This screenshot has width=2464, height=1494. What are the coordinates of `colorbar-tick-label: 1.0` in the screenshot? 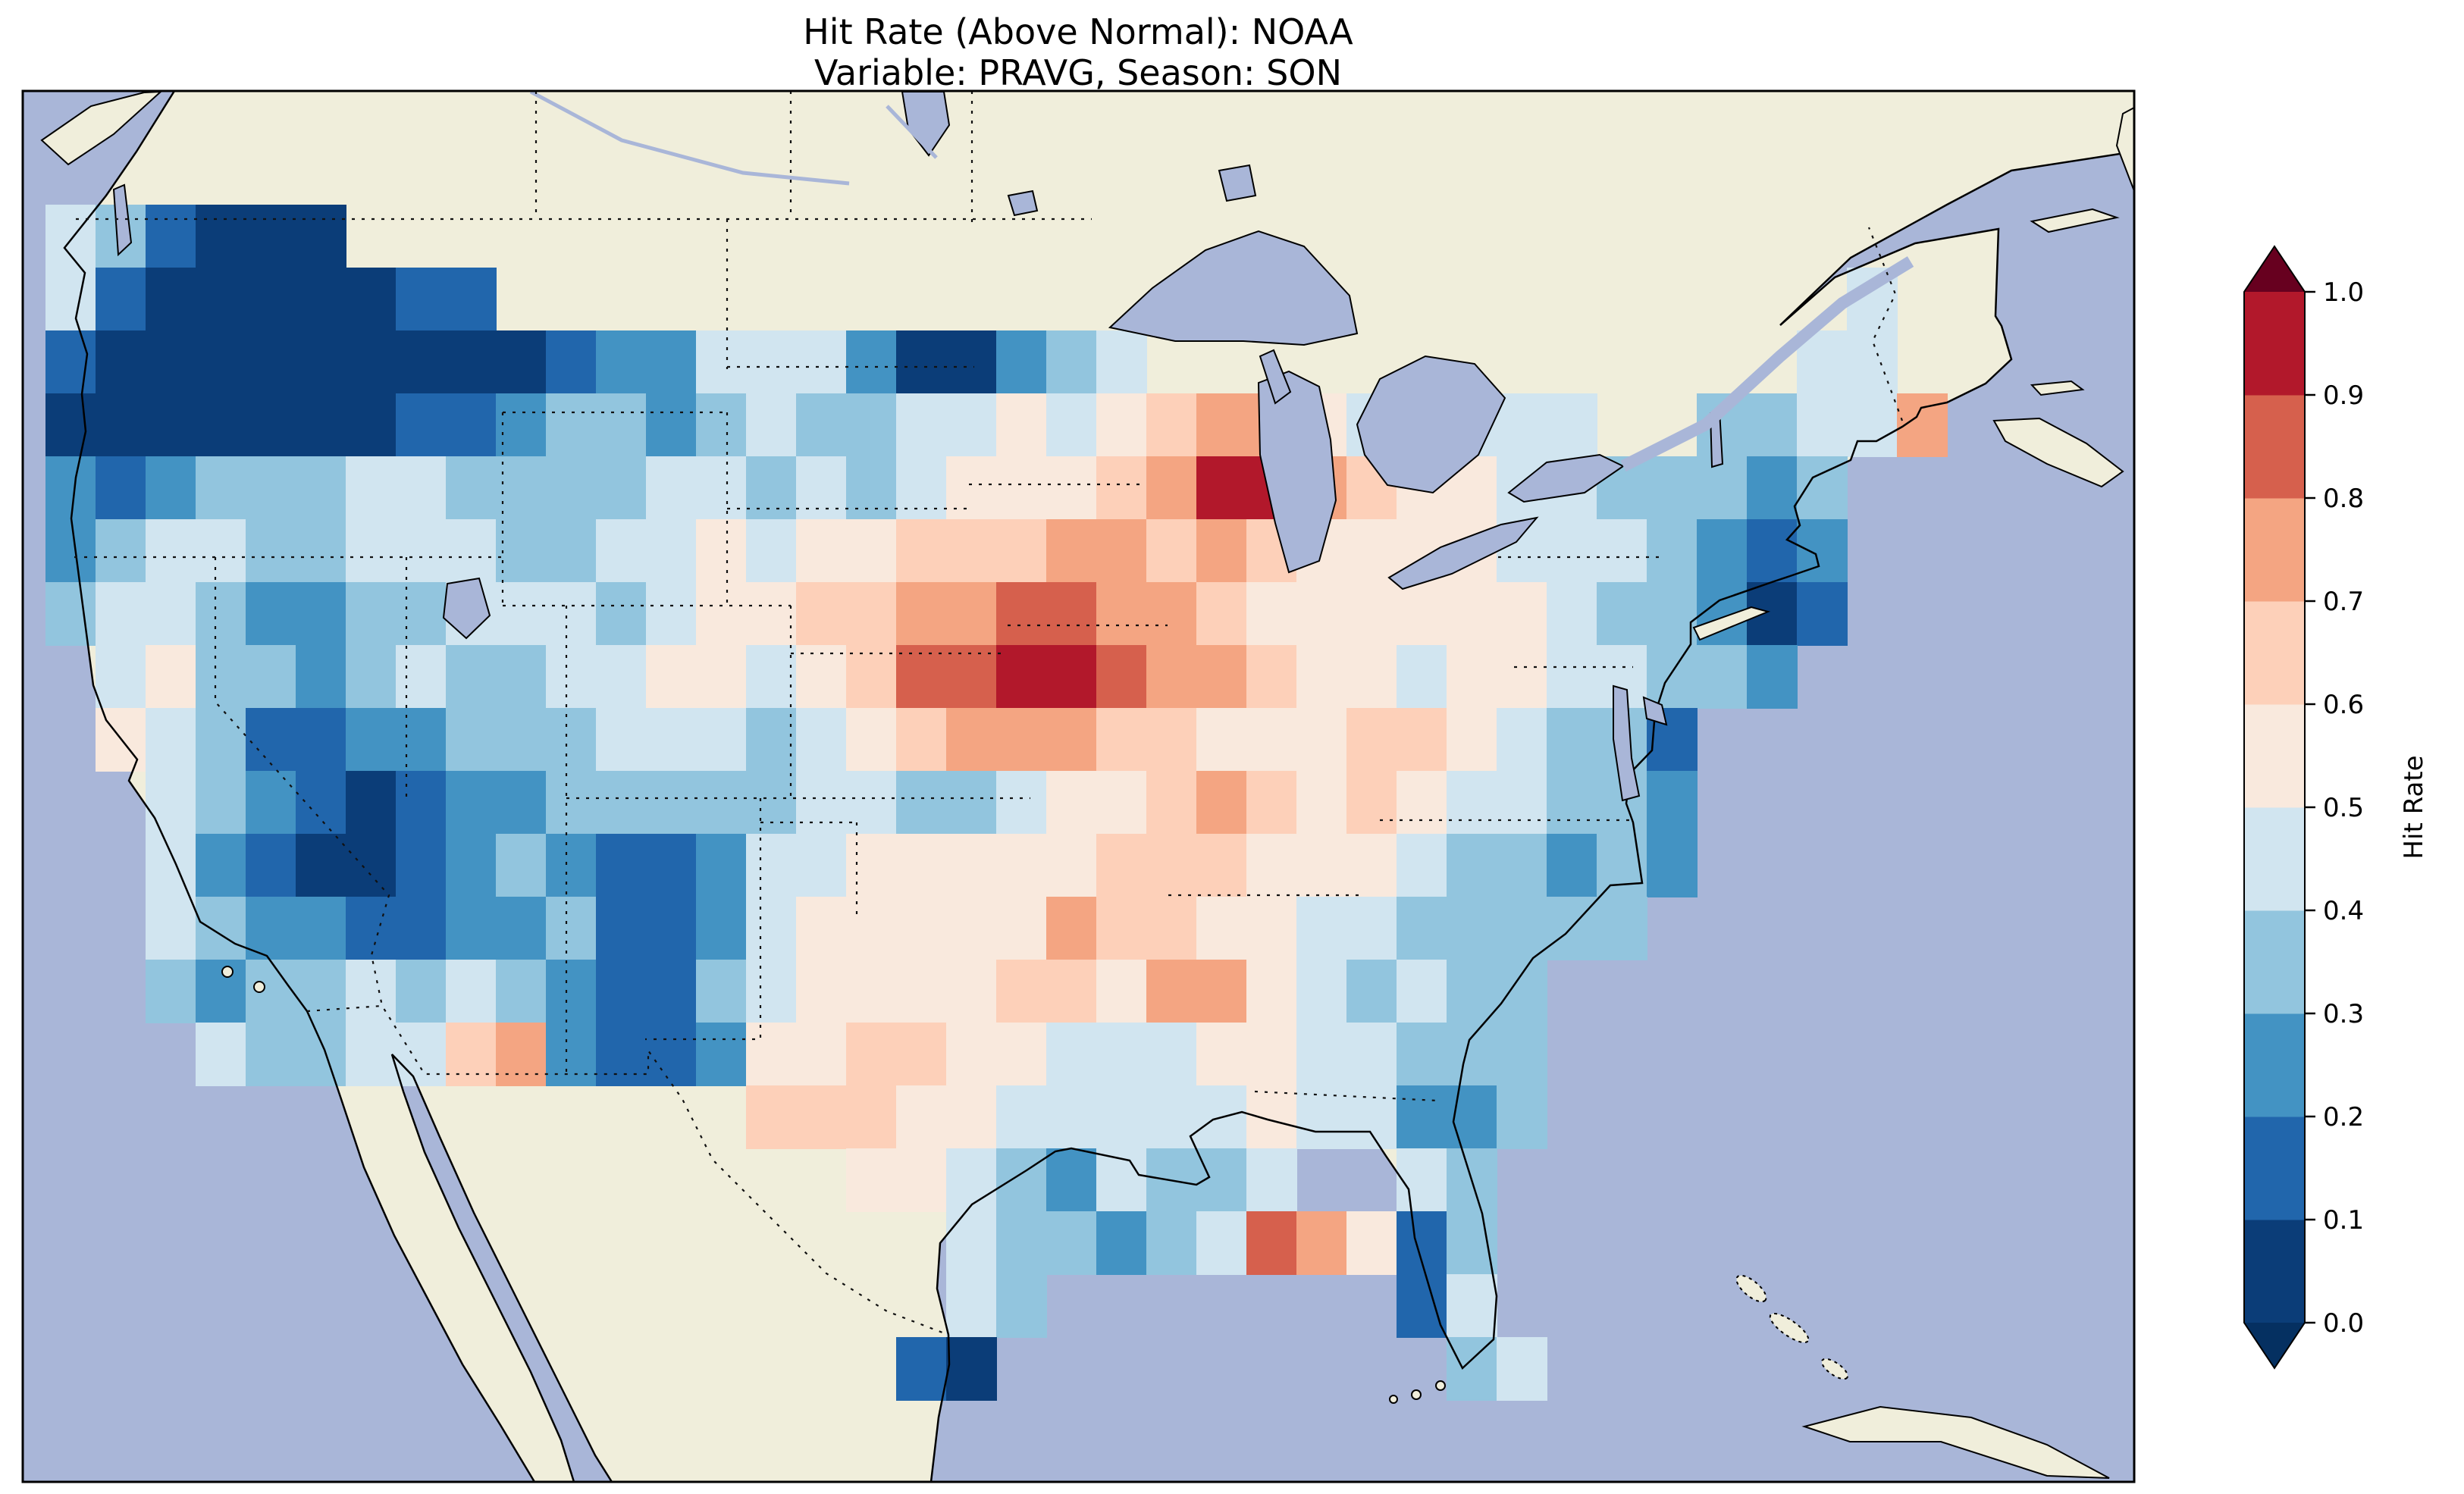 It's located at (2344, 292).